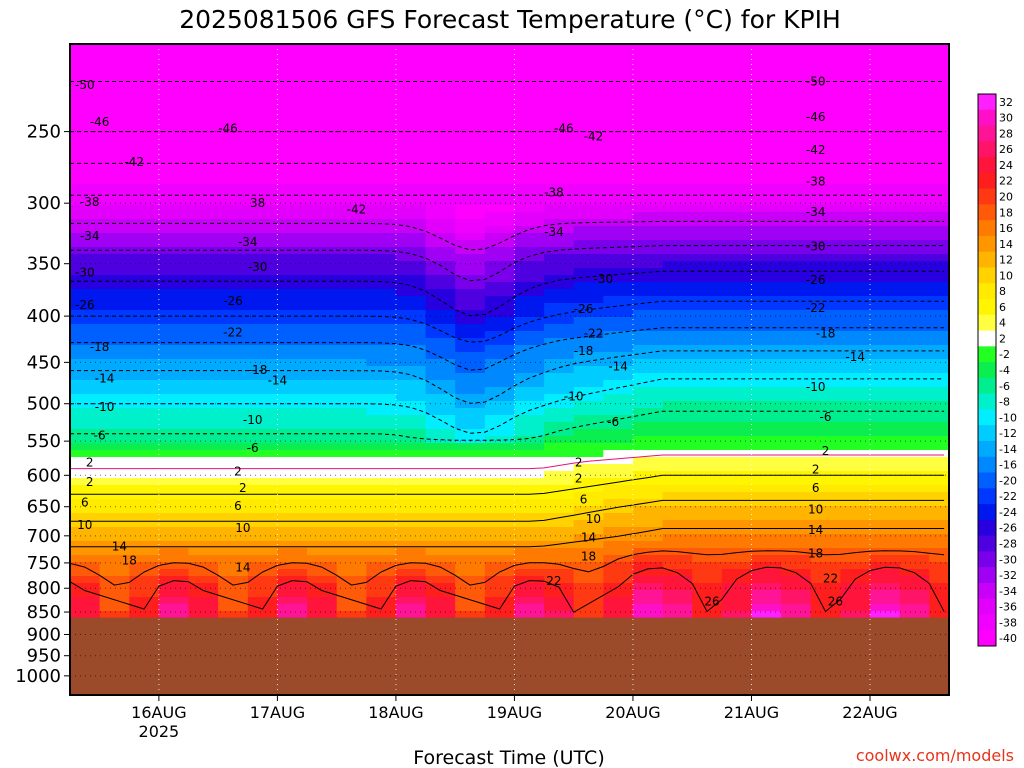 Image resolution: width=1024 pixels, height=768 pixels. Describe the element at coordinates (1006, 118) in the screenshot. I see `colorbar-label: 30` at that location.